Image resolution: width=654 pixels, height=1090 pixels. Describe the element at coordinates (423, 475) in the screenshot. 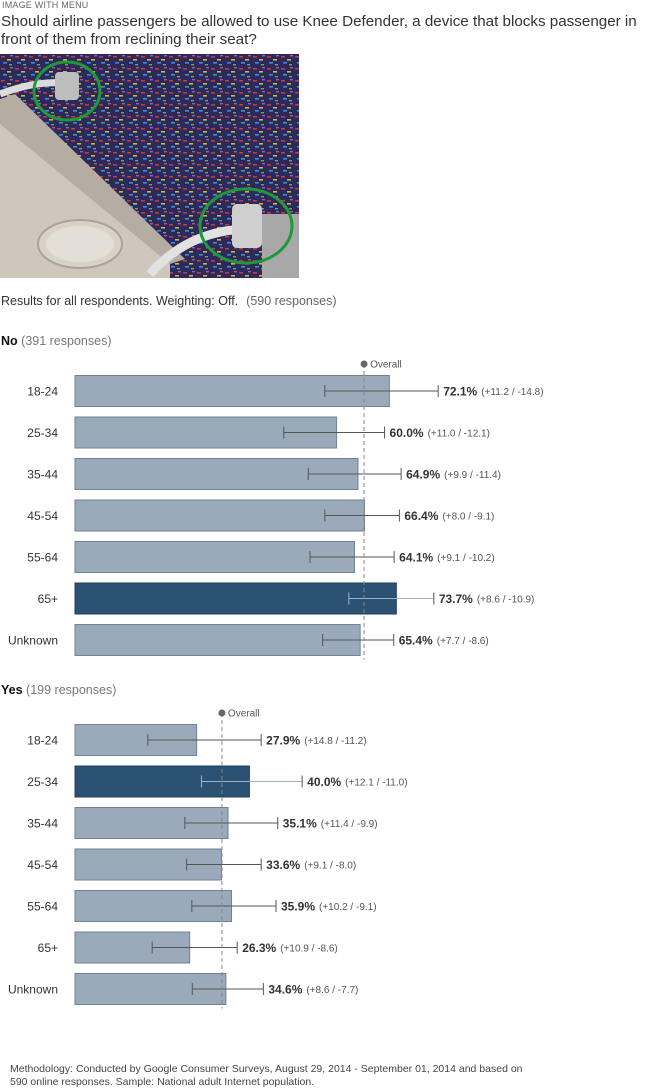

I see `value-label-no-2: 64.9%` at that location.